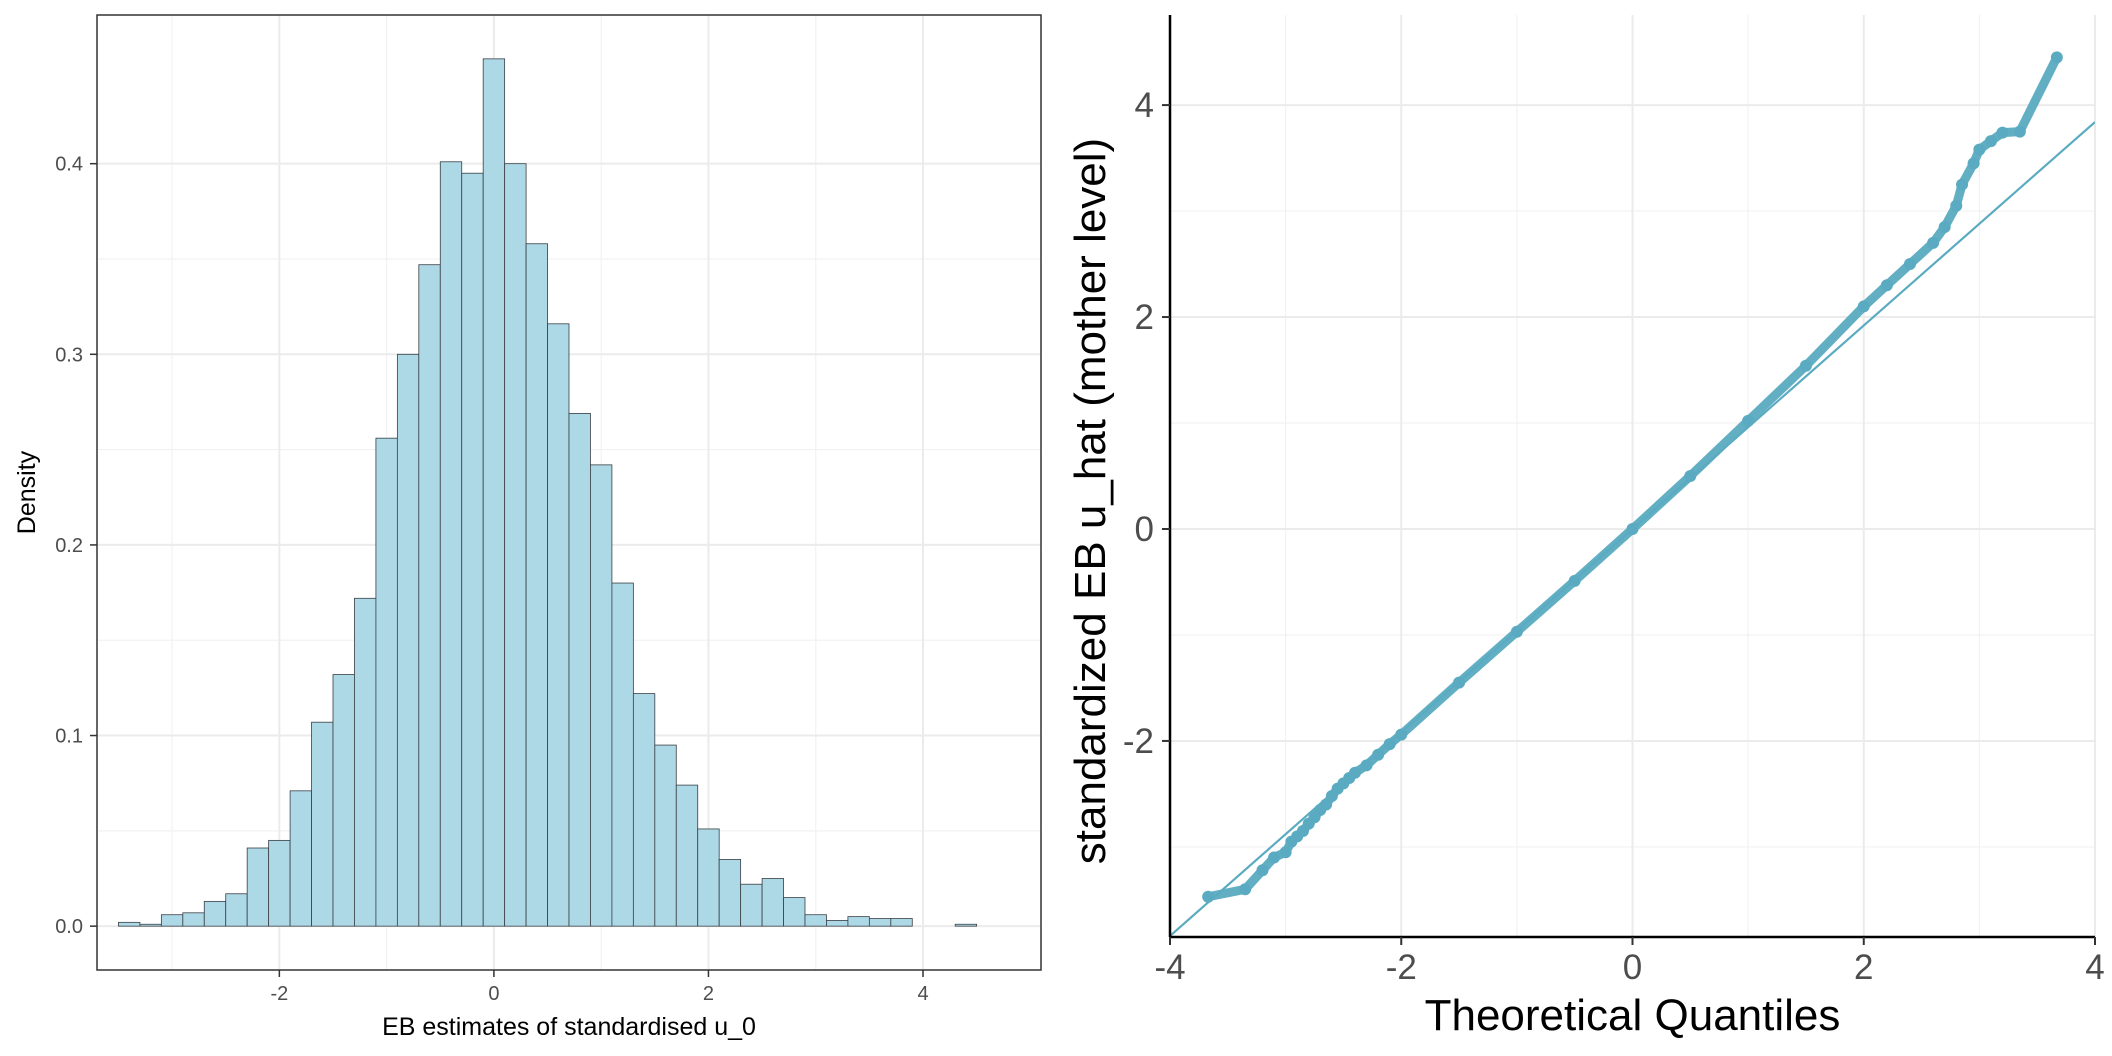 The image size is (2112, 1056). What do you see at coordinates (1144, 317) in the screenshot?
I see `y-tick-label: 2` at bounding box center [1144, 317].